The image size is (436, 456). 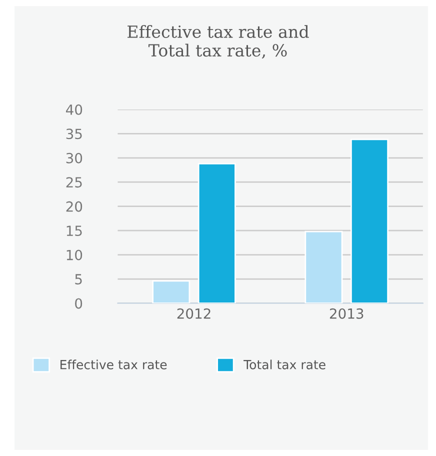 What do you see at coordinates (74, 206) in the screenshot?
I see `y-tick-label: 20` at bounding box center [74, 206].